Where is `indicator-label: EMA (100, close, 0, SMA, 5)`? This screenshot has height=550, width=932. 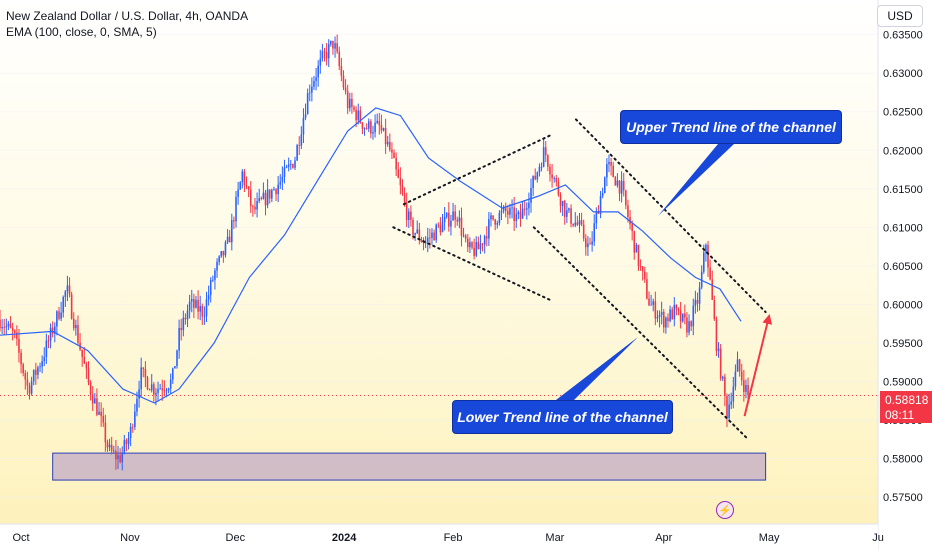 indicator-label: EMA (100, close, 0, SMA, 5) is located at coordinates (81, 32).